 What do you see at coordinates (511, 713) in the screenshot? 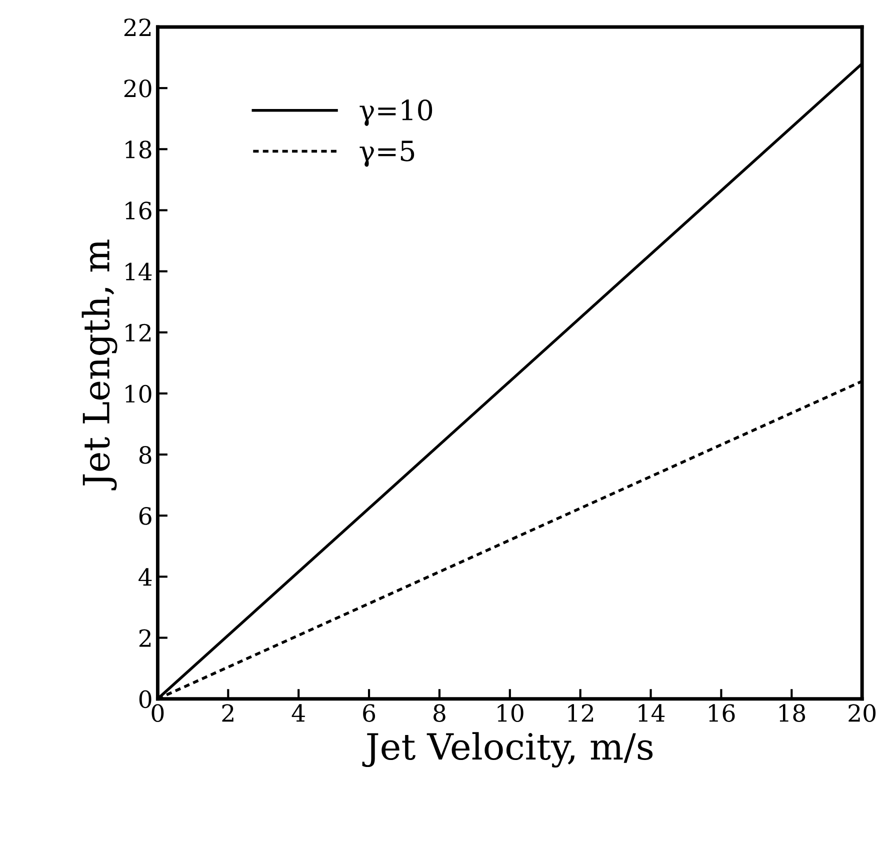
I see `x-tick-label: 10` at bounding box center [511, 713].